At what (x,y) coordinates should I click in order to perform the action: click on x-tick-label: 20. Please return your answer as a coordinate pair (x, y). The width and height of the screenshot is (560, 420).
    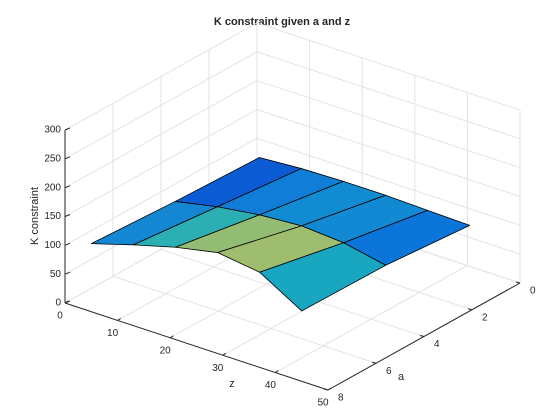
    Looking at the image, I should click on (166, 350).